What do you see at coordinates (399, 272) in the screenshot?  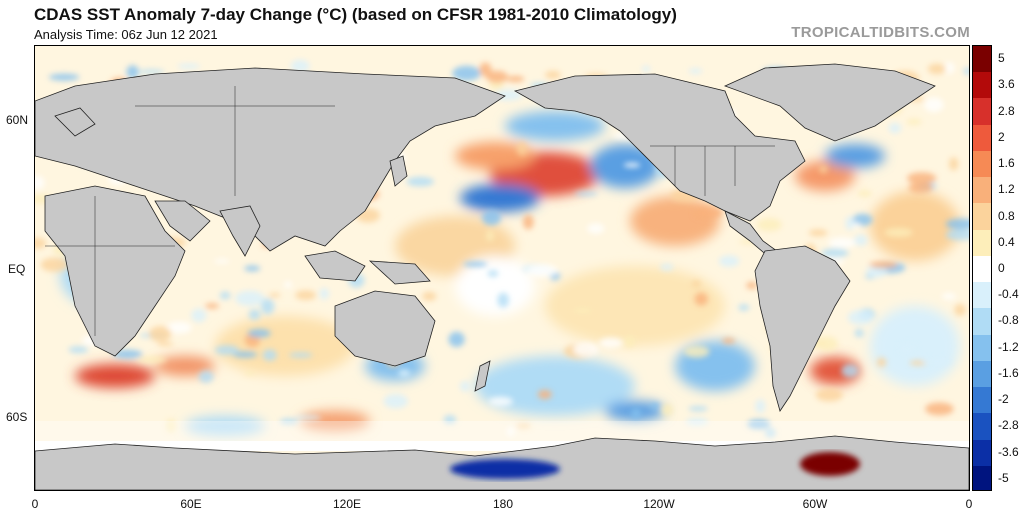 I see `new-guinea` at bounding box center [399, 272].